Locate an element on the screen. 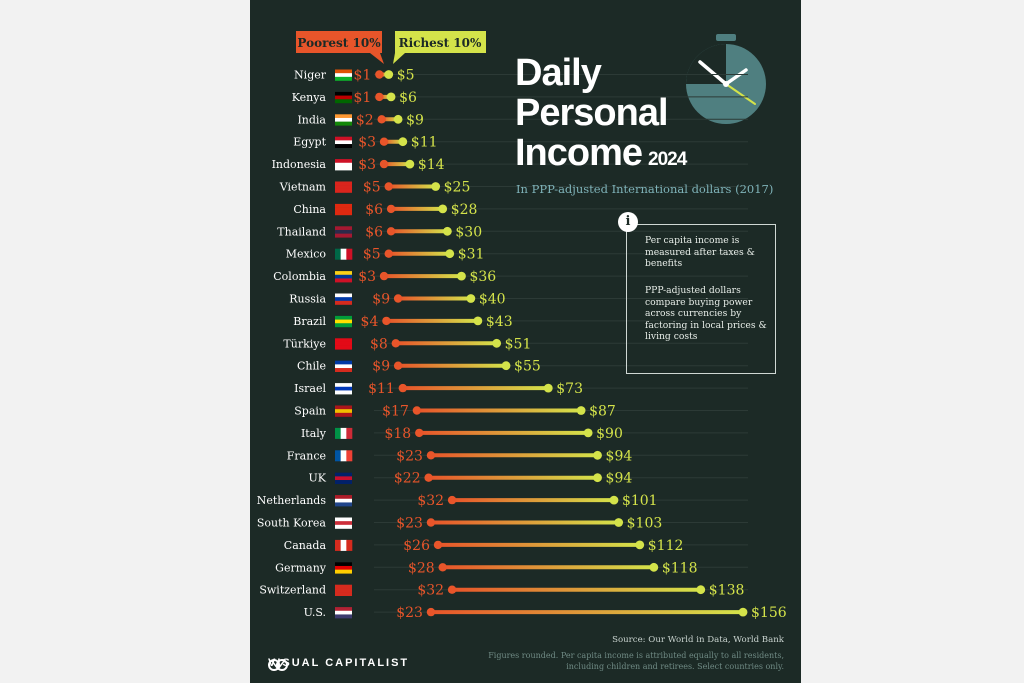  data-row: France $23 $94 is located at coordinates (517, 456).